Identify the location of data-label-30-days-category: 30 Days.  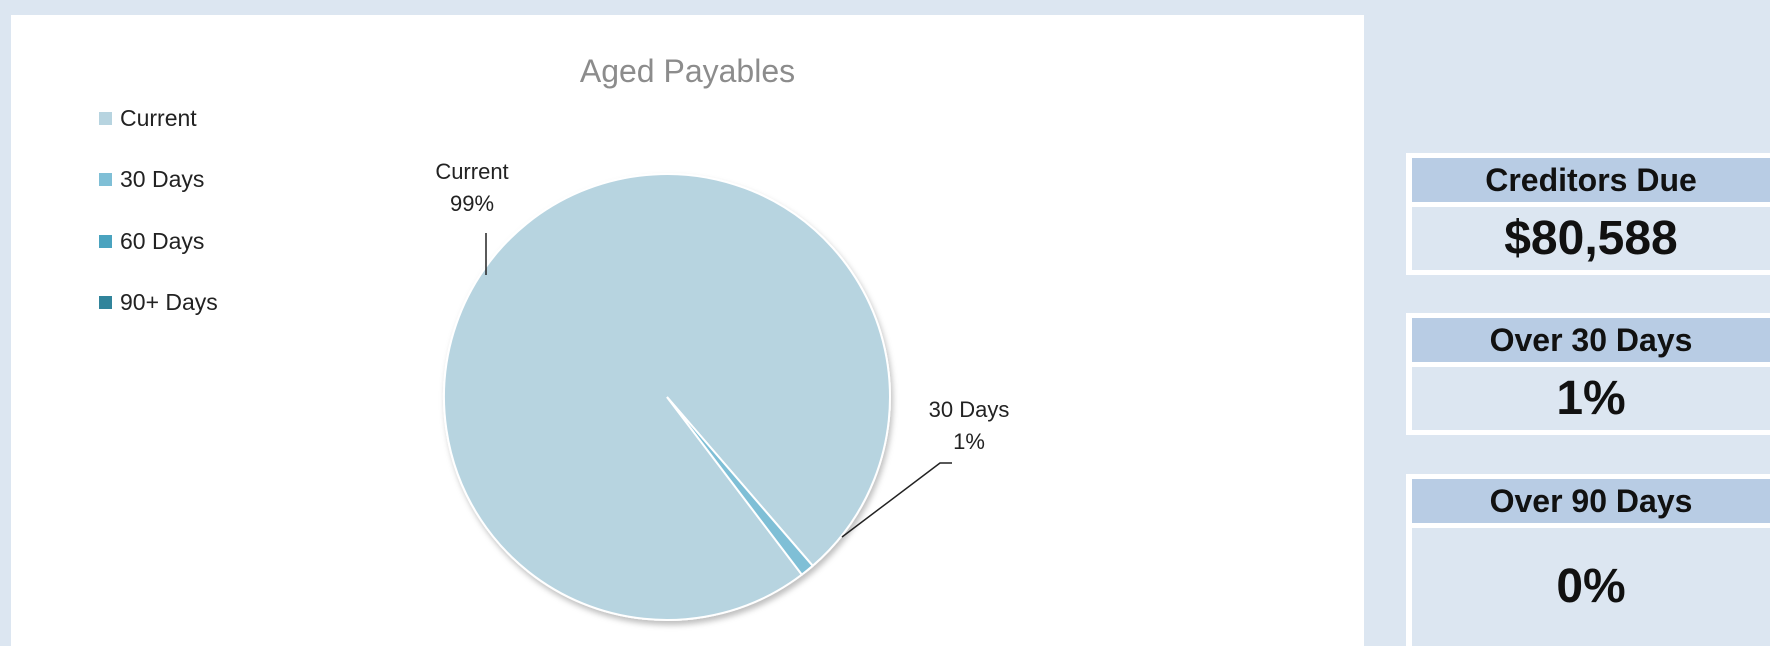
(969, 409).